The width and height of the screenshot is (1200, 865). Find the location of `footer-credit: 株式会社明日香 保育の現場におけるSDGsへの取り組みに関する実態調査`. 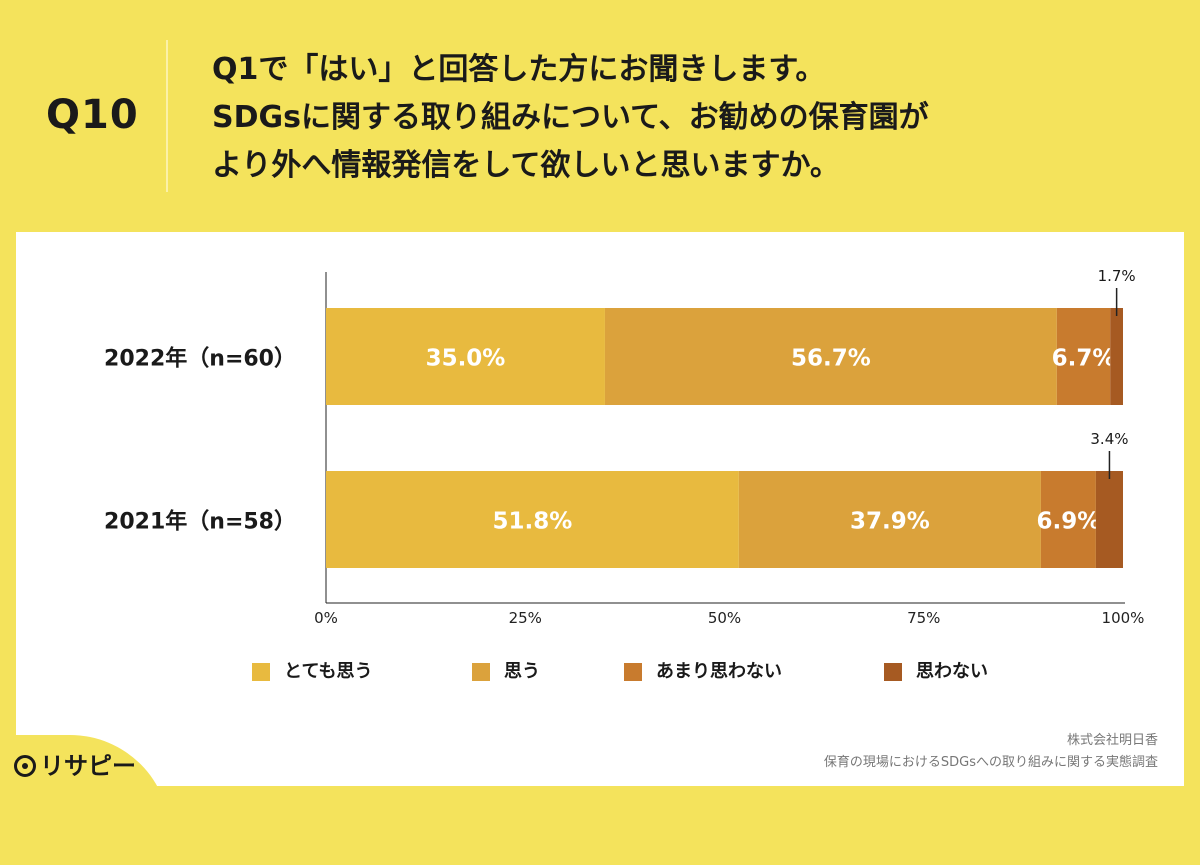

footer-credit: 株式会社明日香 保育の現場におけるSDGsへの取り組みに関する実態調査 is located at coordinates (991, 752).